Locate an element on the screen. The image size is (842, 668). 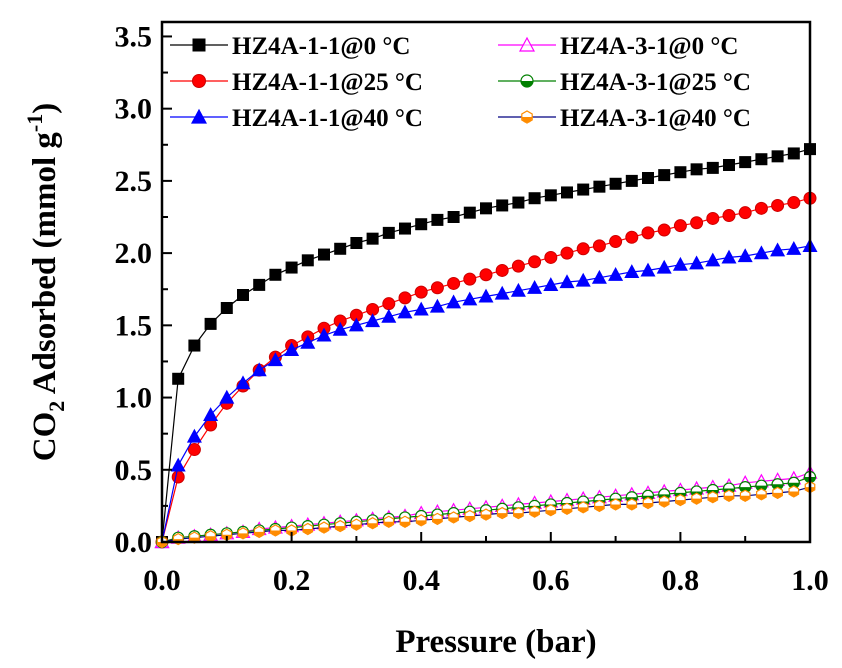
y-axis-title-prefix: CO is located at coordinates (45, 437).